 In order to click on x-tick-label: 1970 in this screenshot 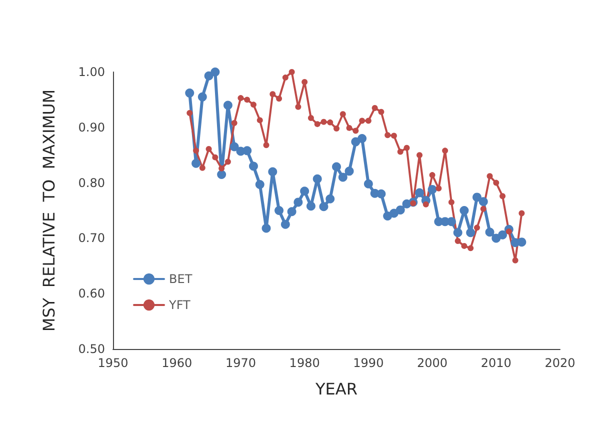, I will do `click(240, 363)`.